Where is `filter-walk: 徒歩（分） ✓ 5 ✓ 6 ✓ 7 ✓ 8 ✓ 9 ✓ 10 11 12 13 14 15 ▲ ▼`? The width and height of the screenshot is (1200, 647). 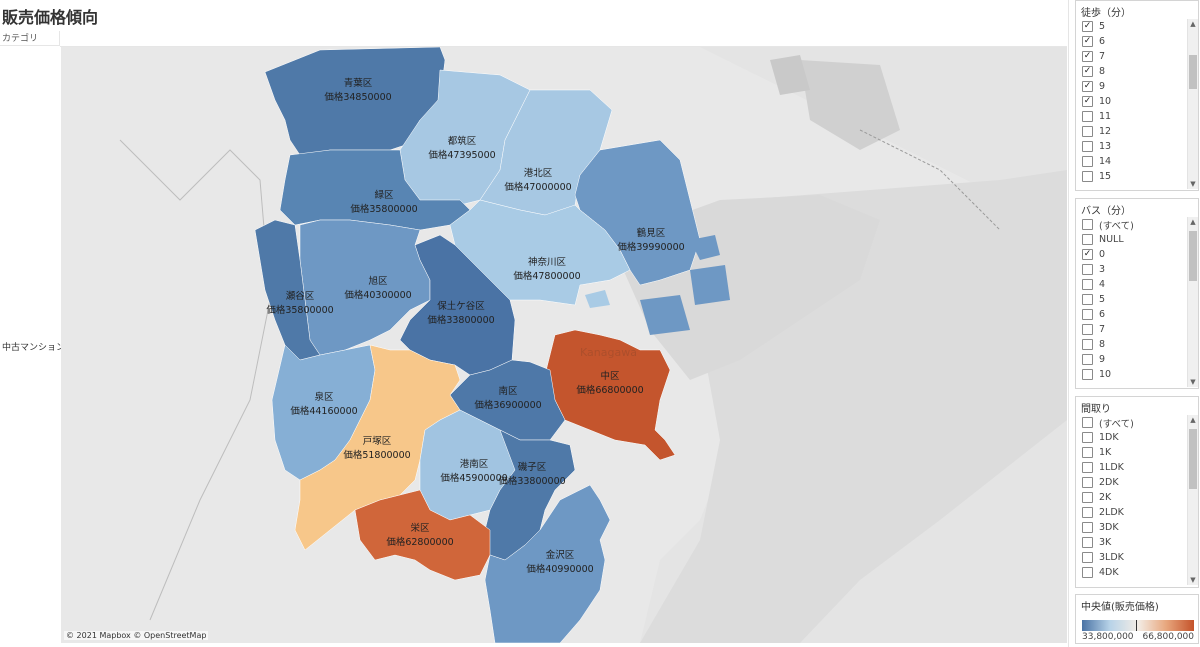 filter-walk: 徒歩（分） ✓ 5 ✓ 6 ✓ 7 ✓ 8 ✓ 9 ✓ 10 11 12 13 14 15 ▲ ▼ is located at coordinates (1137, 95).